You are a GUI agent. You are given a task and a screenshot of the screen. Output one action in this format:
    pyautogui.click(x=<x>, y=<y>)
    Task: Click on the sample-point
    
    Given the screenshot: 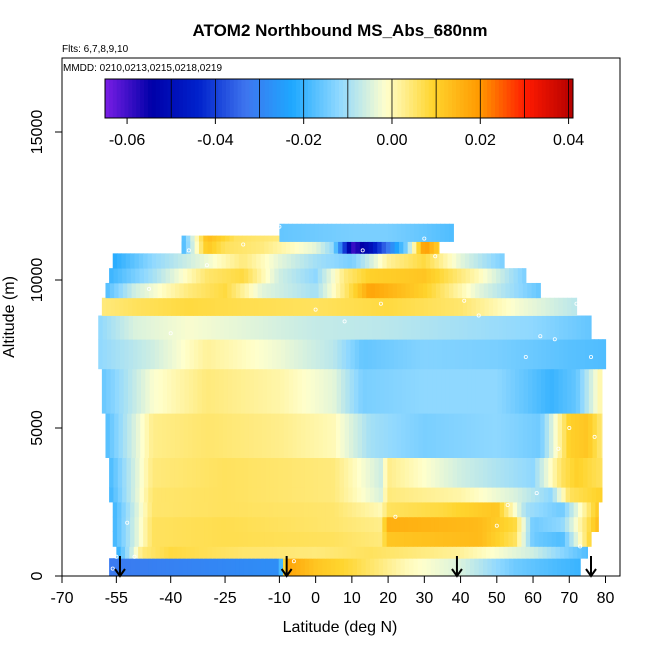 What is the action you would take?
    pyautogui.click(x=315, y=309)
    